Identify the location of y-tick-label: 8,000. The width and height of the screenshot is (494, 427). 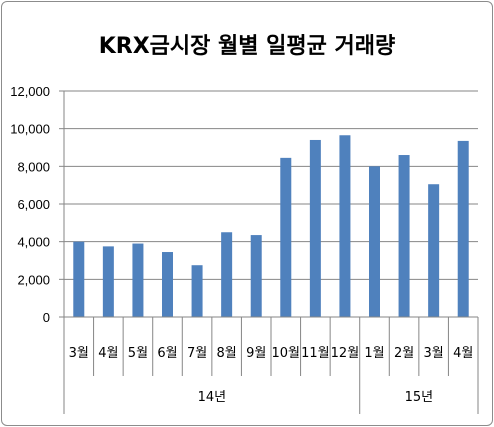
(33, 166).